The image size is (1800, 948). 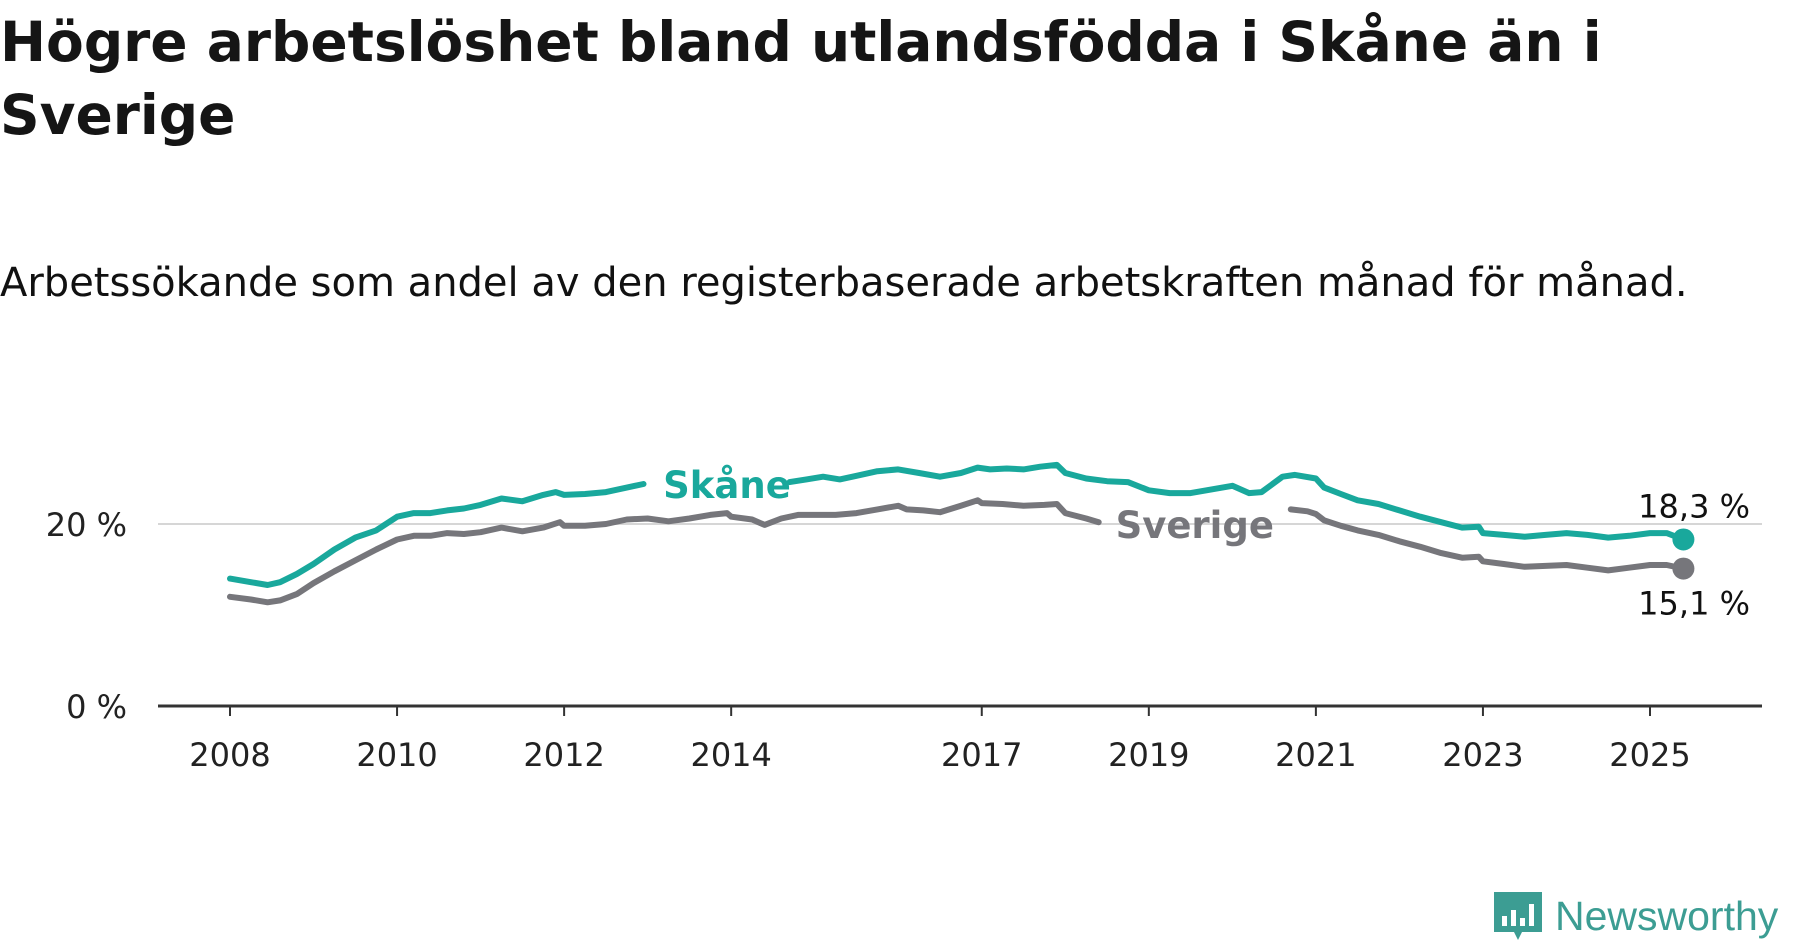 What do you see at coordinates (981, 755) in the screenshot?
I see `x-tick-label: 2017` at bounding box center [981, 755].